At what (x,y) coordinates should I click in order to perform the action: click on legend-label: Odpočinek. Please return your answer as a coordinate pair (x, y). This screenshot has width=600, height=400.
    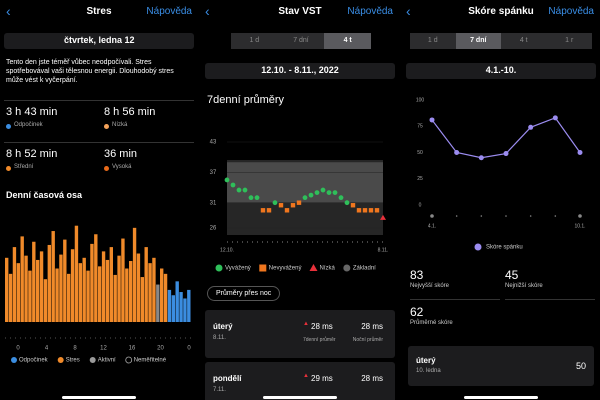
    Looking at the image, I should click on (34, 361).